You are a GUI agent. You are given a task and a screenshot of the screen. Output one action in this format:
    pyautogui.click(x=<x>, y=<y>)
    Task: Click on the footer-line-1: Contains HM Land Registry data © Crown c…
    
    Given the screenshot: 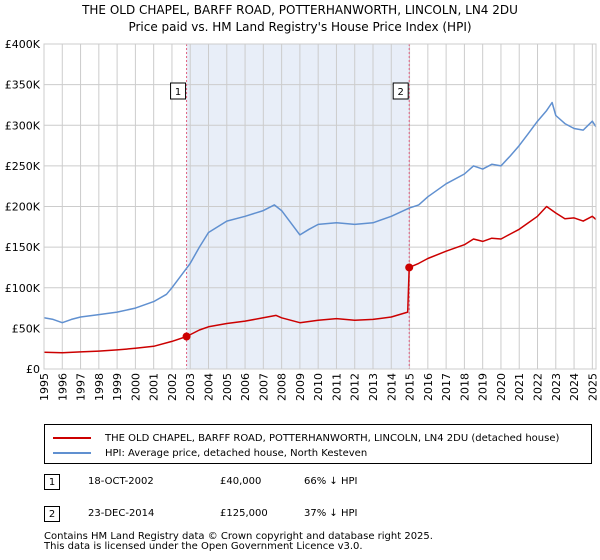 What is the action you would take?
    pyautogui.click(x=238, y=536)
    